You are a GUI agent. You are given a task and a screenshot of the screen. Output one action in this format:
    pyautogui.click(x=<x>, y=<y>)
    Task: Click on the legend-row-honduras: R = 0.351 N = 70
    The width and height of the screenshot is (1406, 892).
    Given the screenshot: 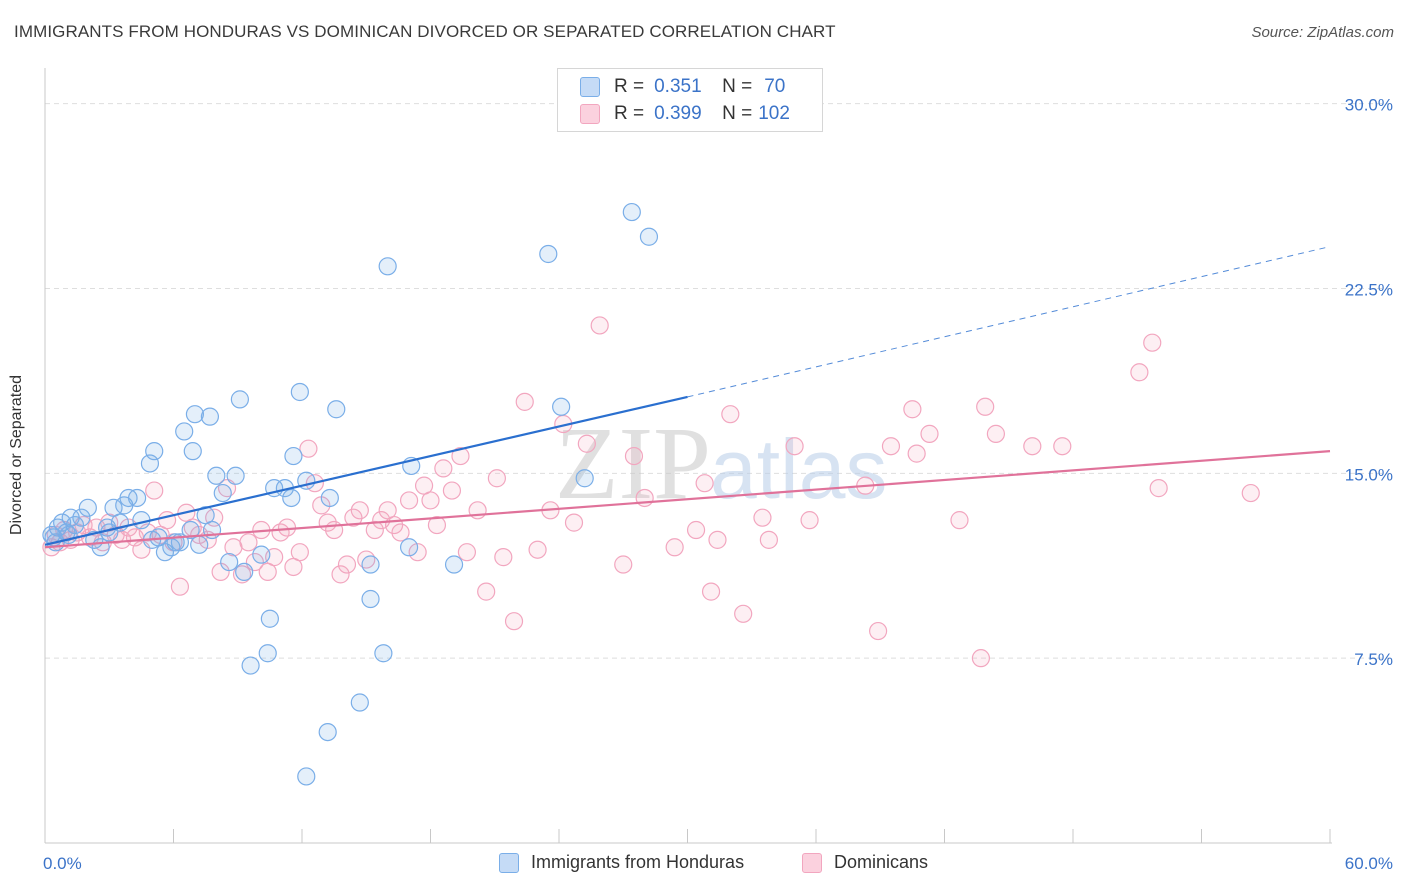 What is the action you would take?
    pyautogui.click(x=682, y=87)
    